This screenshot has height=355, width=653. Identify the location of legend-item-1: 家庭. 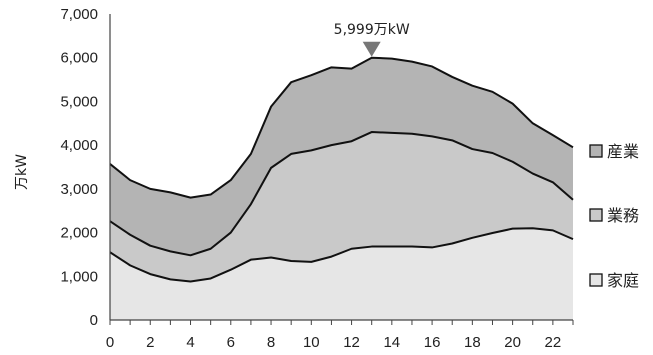
(614, 280).